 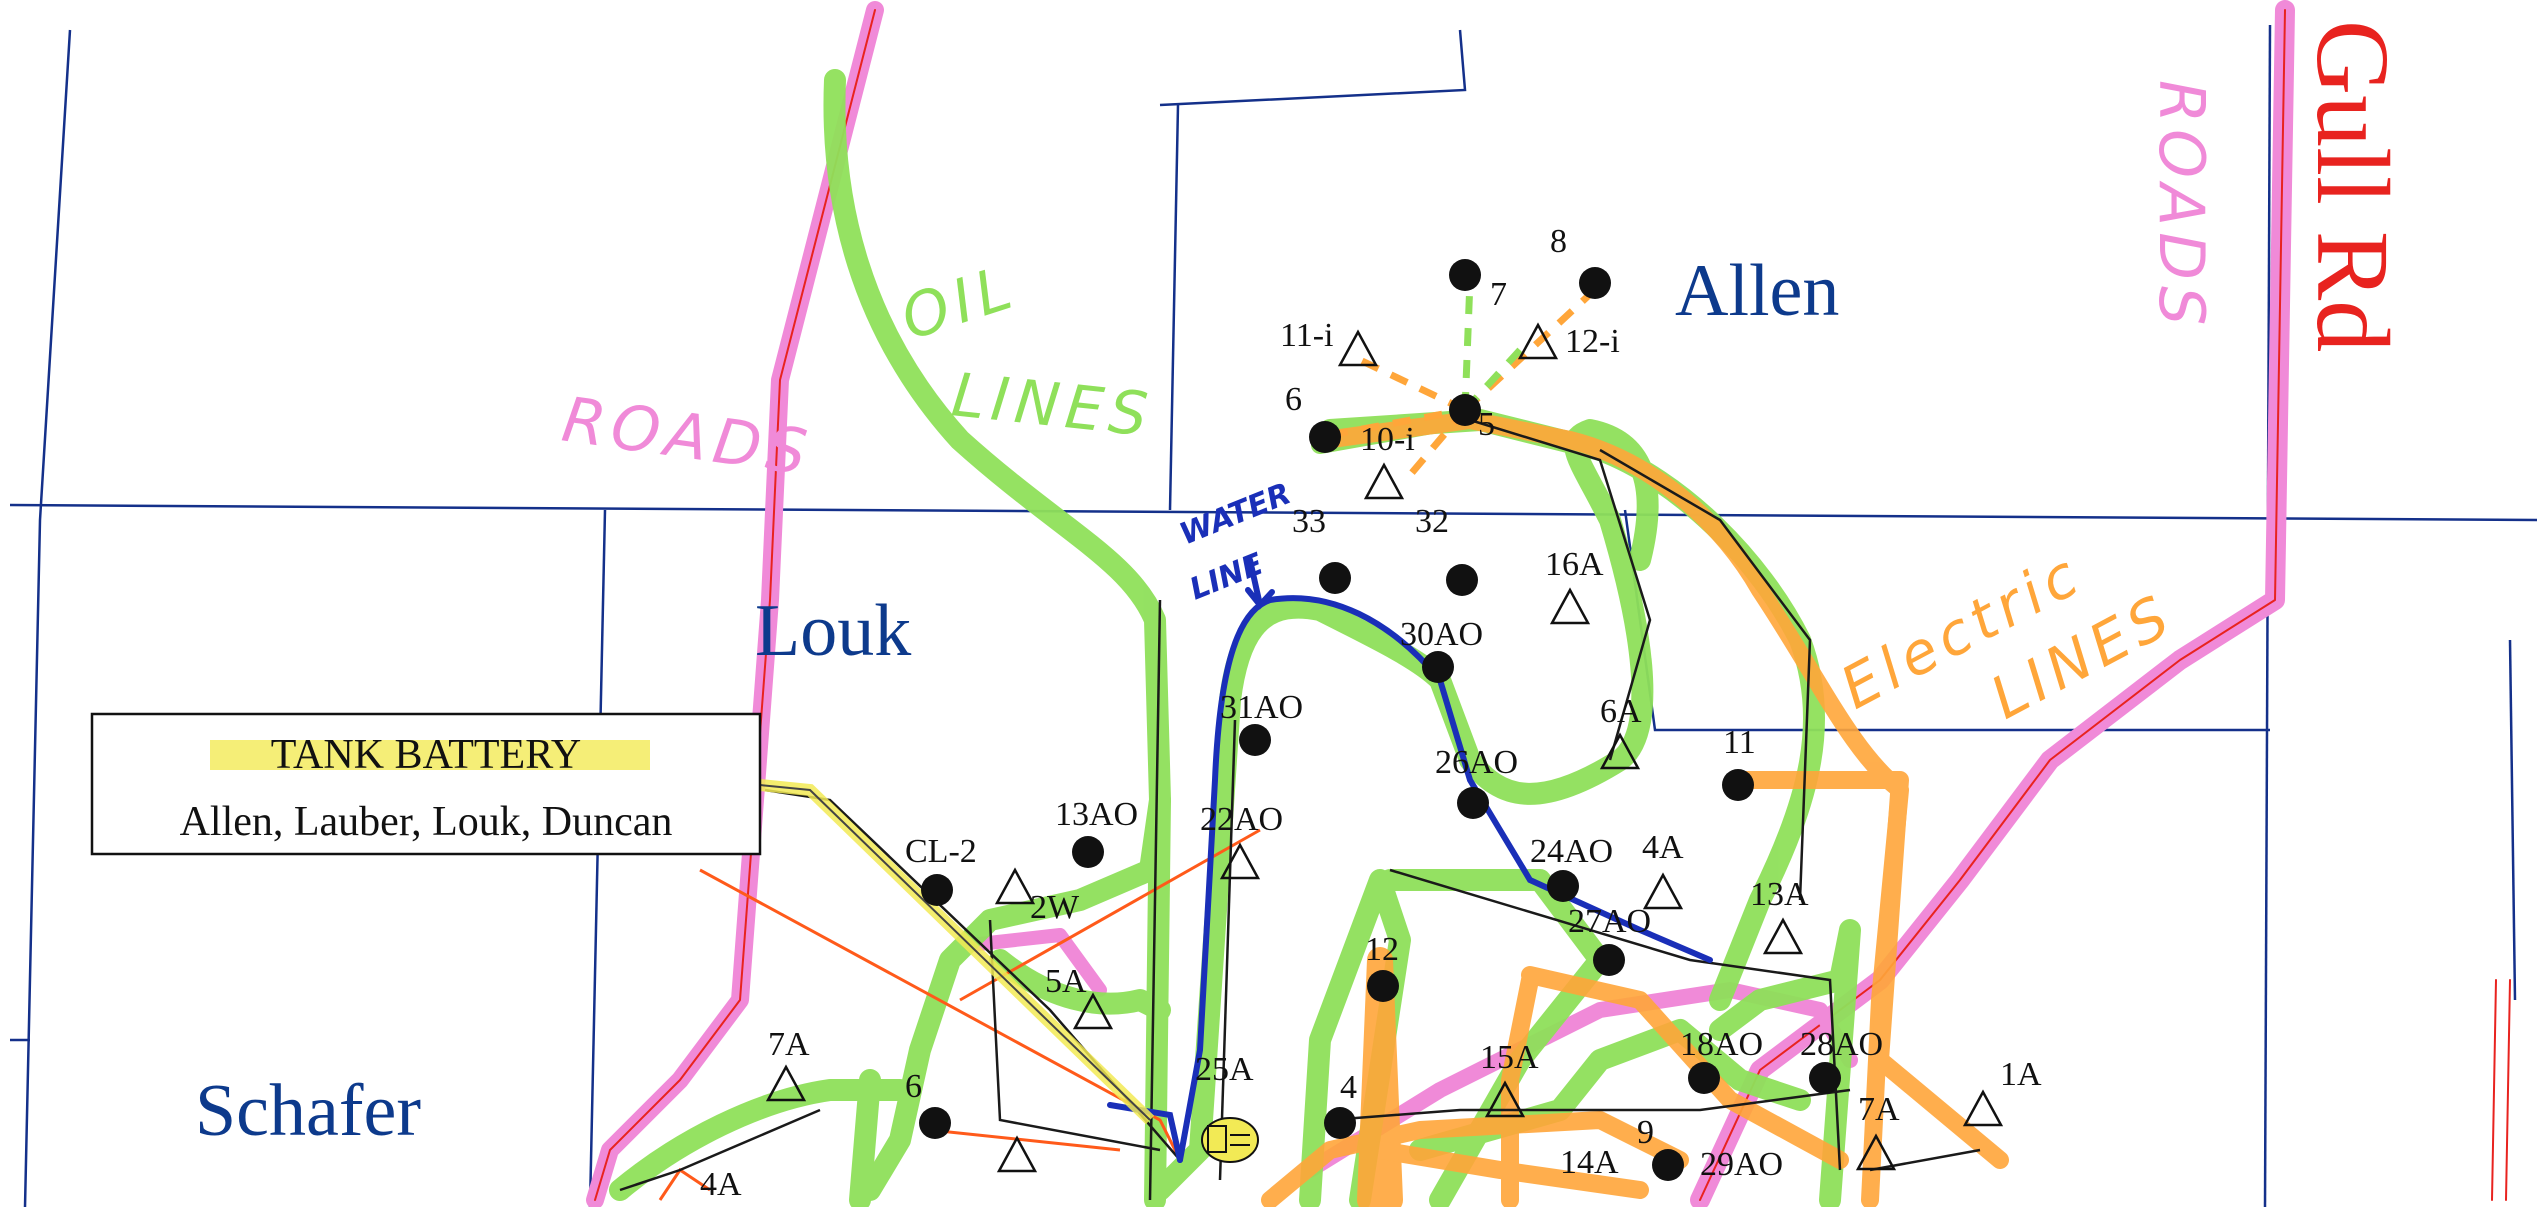 I want to click on well-label: 13AO, so click(x=1096, y=814).